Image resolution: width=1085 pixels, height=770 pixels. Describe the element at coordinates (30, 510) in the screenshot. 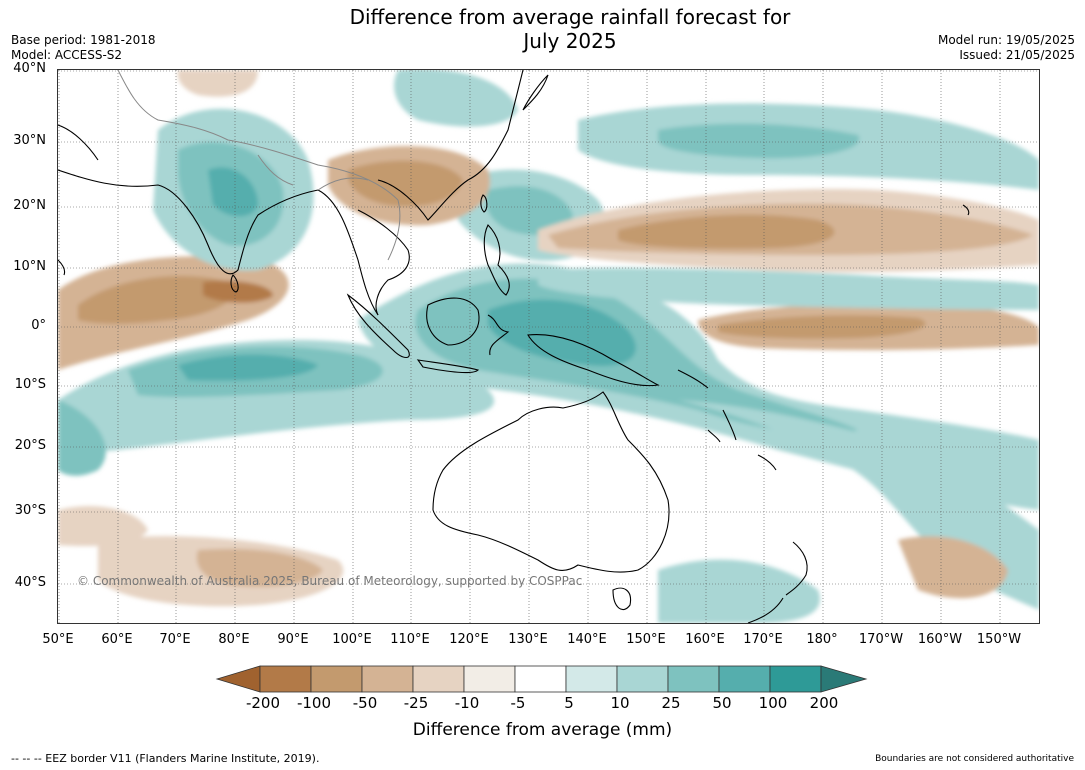

I see `lat-label: 30°S` at that location.